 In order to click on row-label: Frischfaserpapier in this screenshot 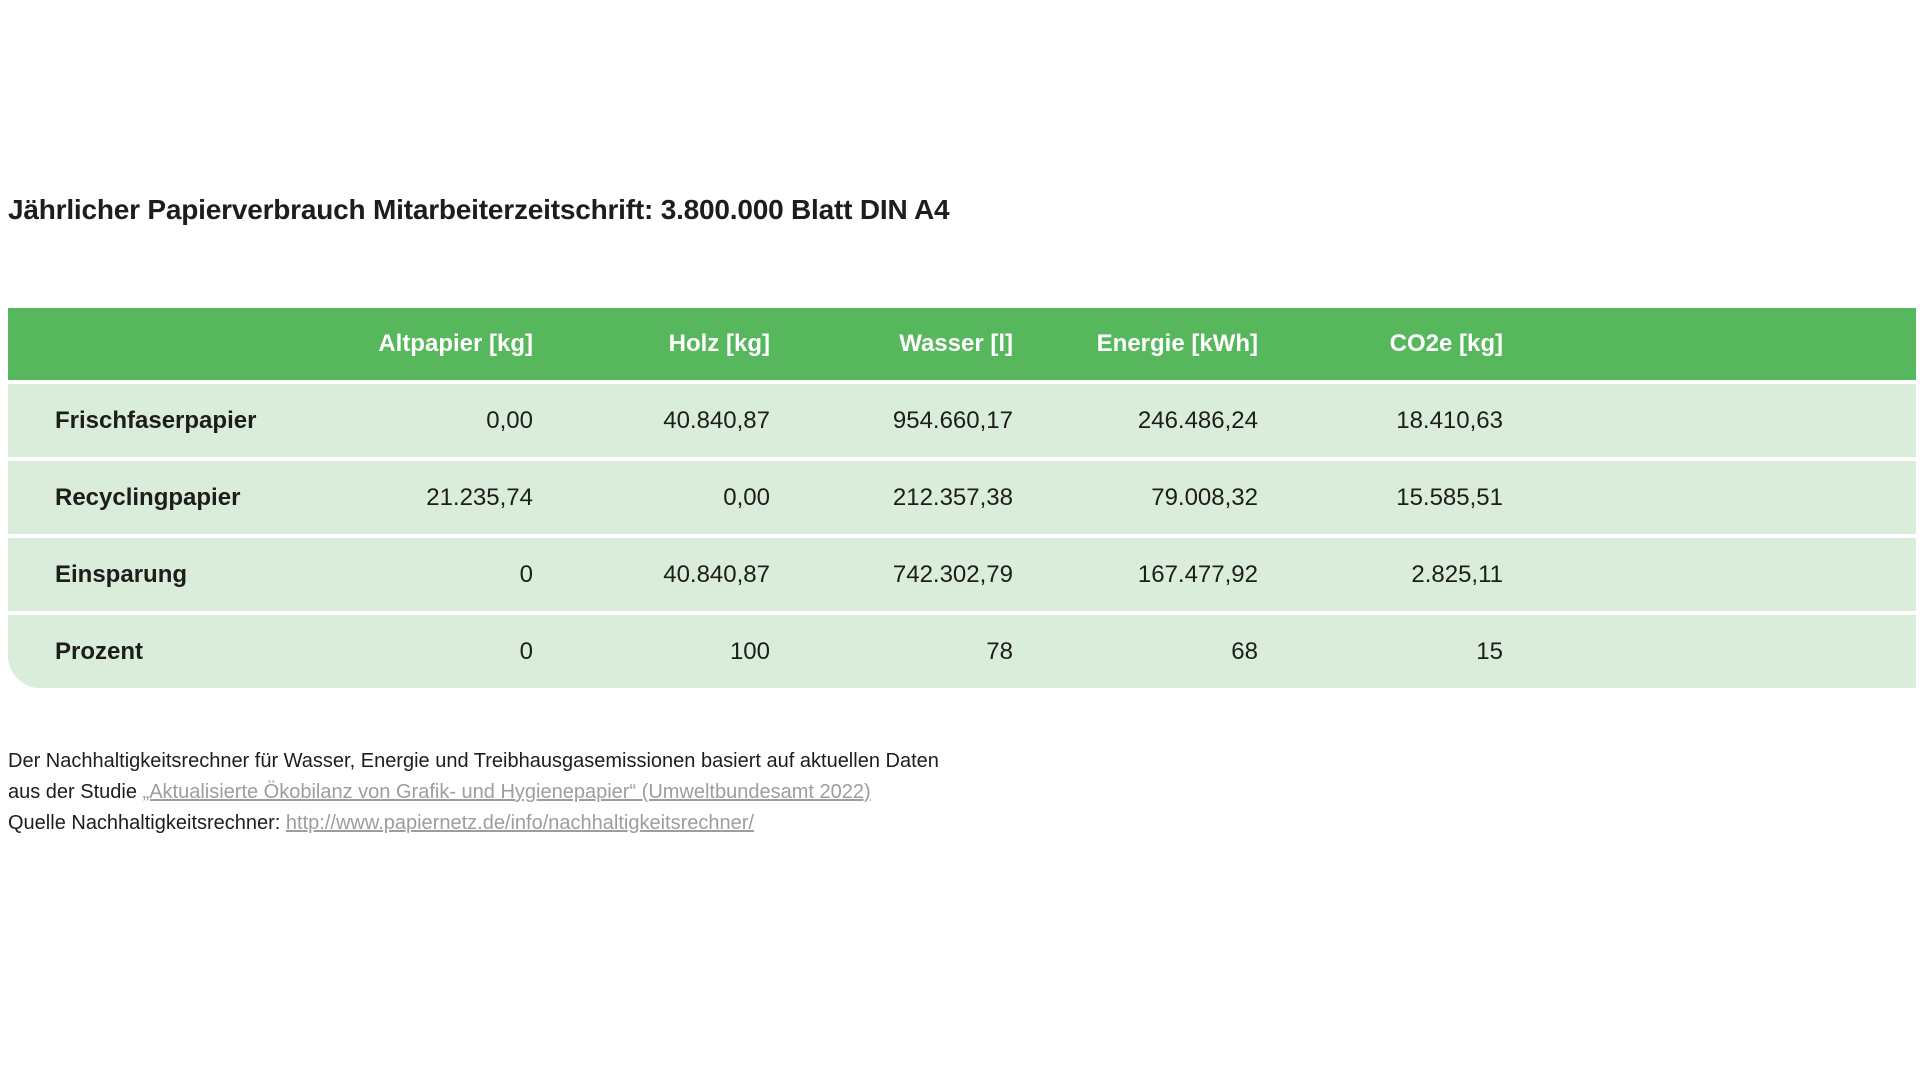, I will do `click(156, 420)`.